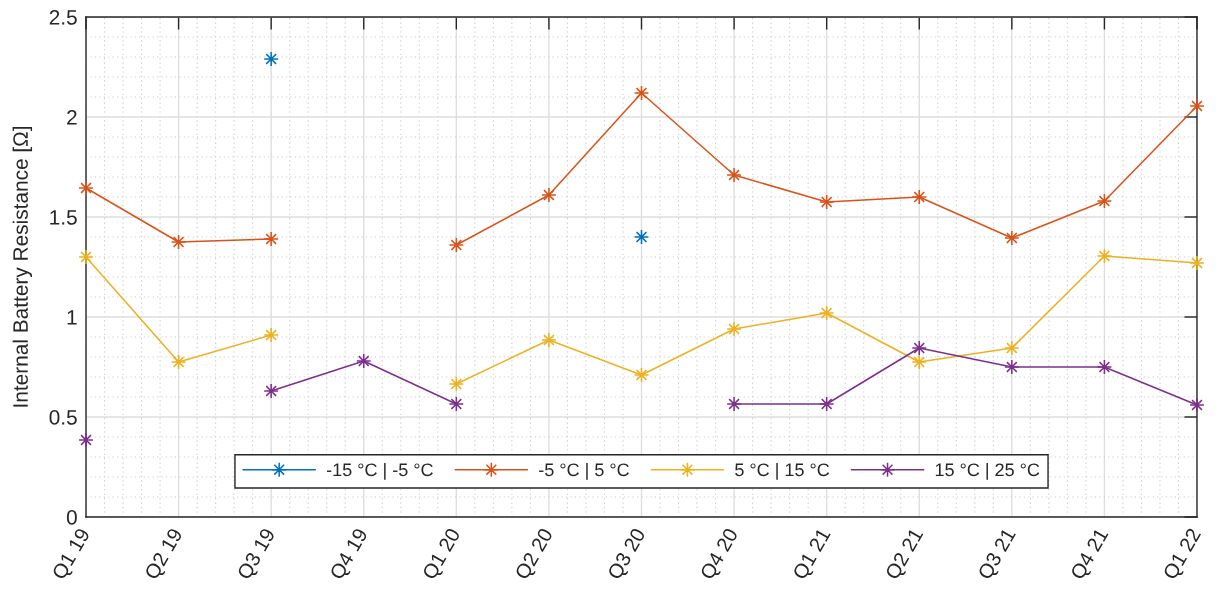 The image size is (1223, 594). I want to click on y-tick-label: 0, so click(71, 517).